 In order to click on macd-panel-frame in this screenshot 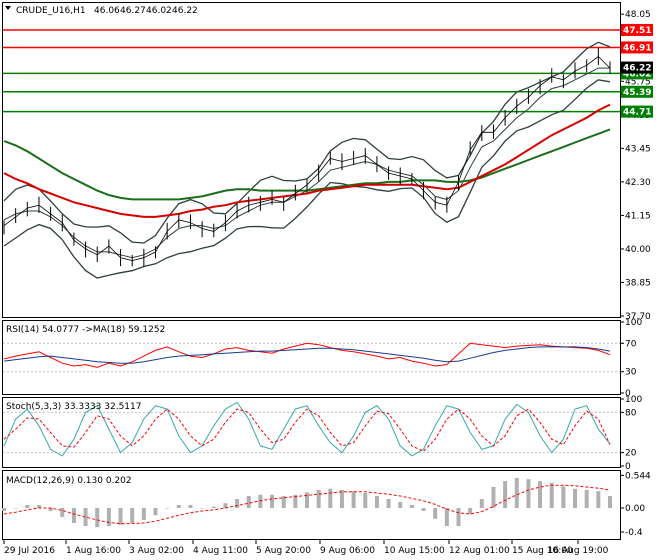, I will do `click(311, 505)`.